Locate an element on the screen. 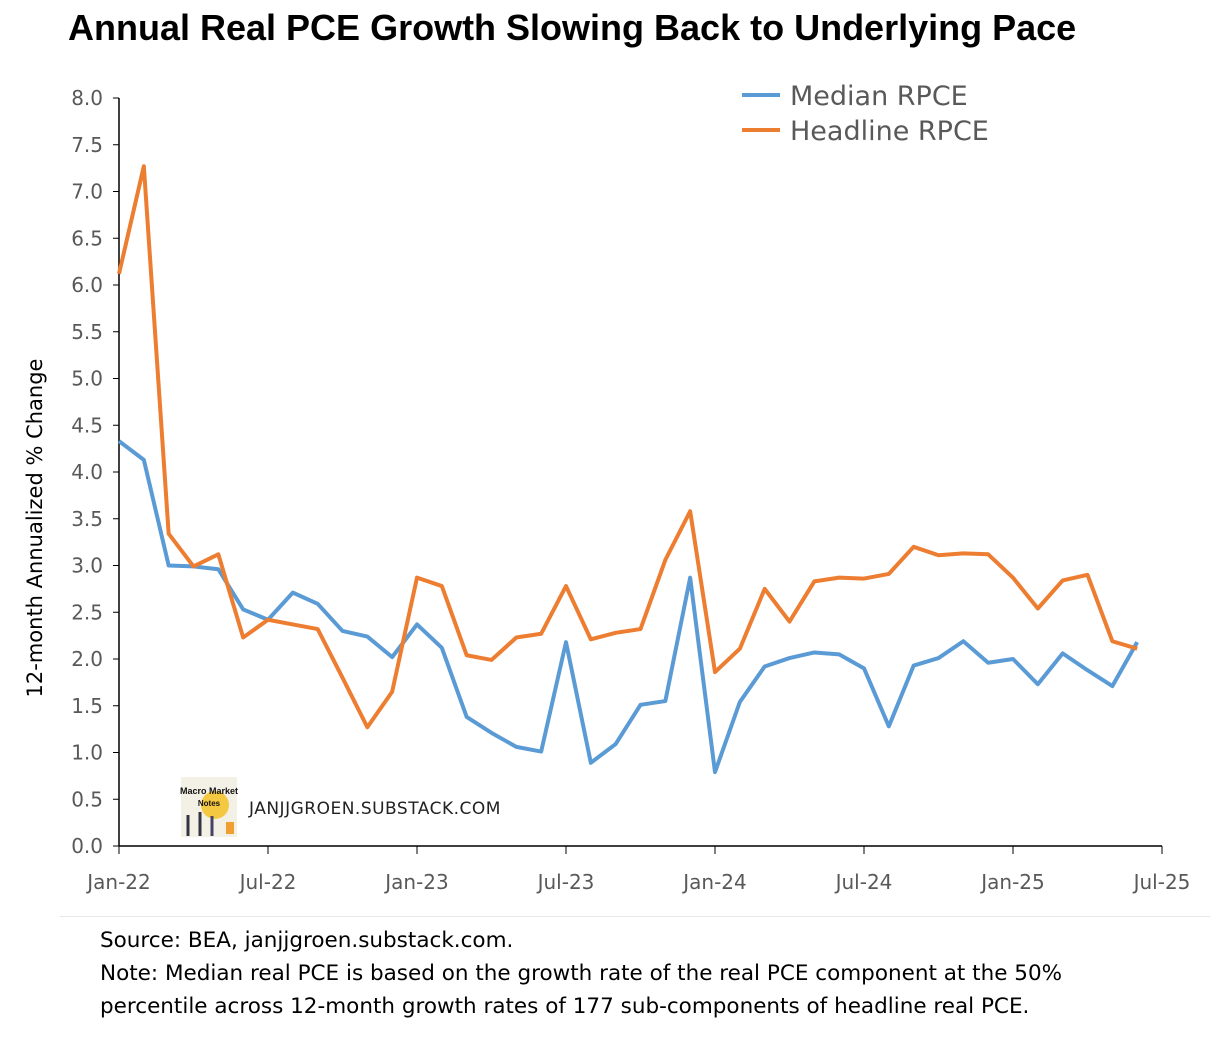 The image size is (1227, 1046). divider is located at coordinates (635, 916).